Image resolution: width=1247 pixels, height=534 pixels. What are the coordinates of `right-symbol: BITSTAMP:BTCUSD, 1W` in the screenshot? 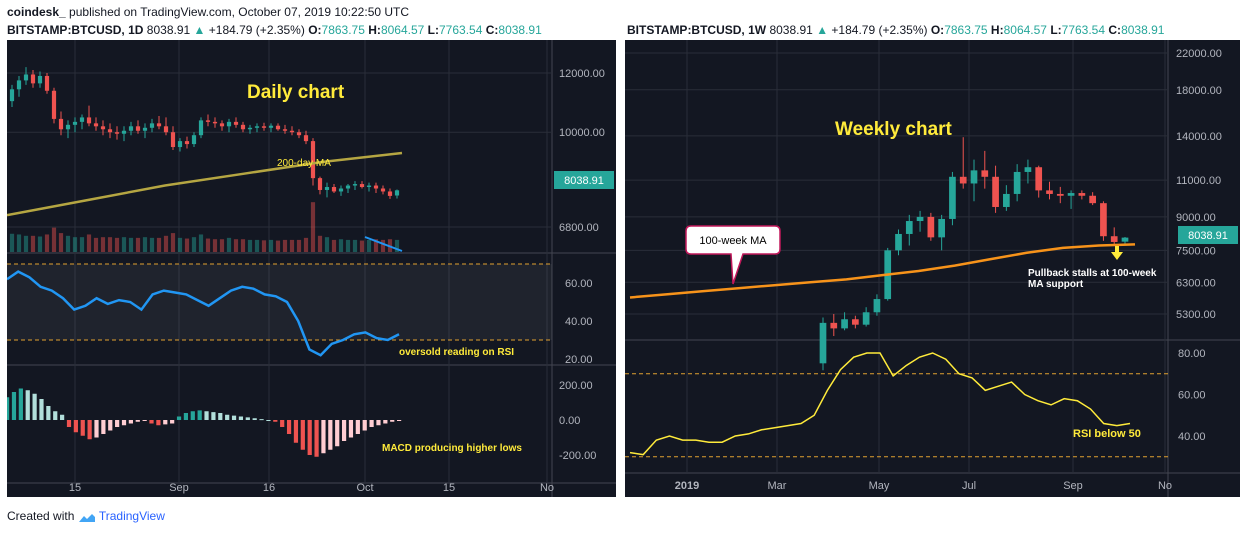 It's located at (697, 30).